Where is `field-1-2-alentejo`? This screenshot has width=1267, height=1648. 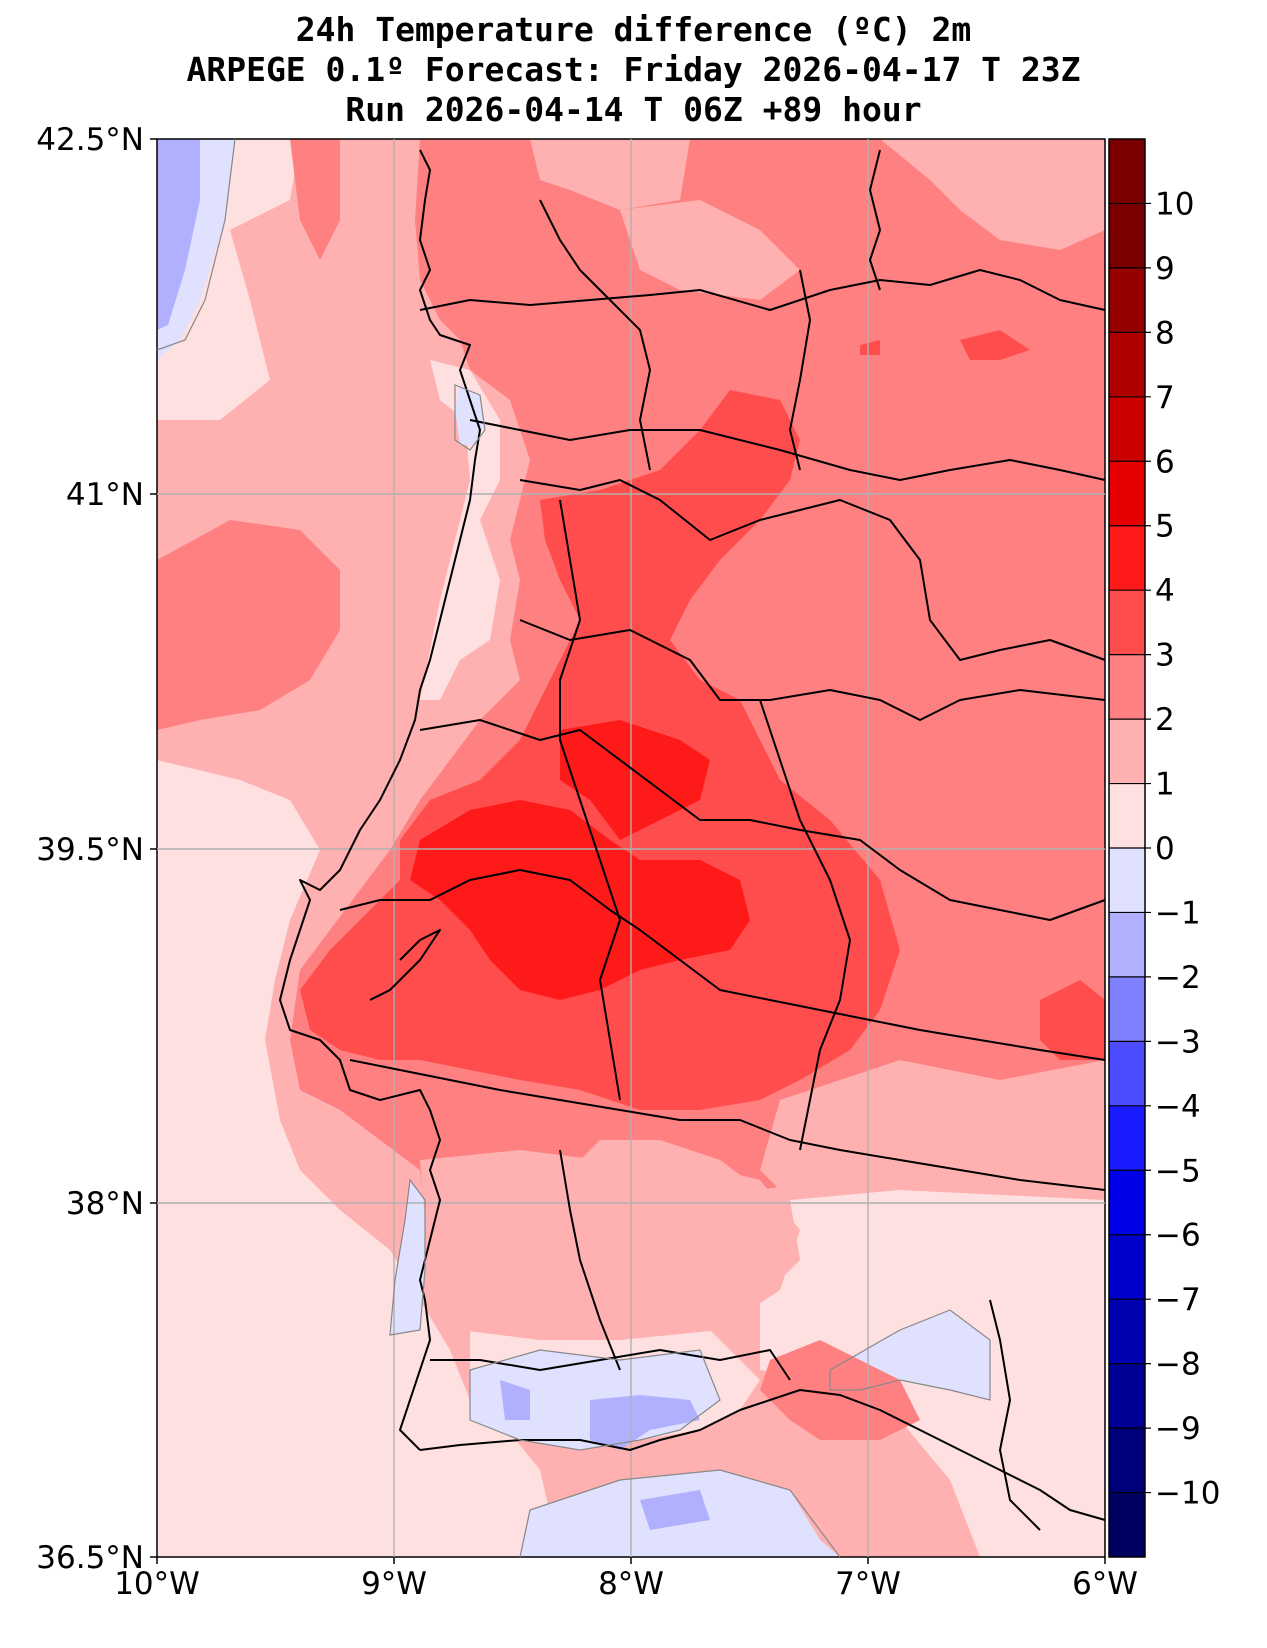
field-1-2-alentejo is located at coordinates (610, 1245).